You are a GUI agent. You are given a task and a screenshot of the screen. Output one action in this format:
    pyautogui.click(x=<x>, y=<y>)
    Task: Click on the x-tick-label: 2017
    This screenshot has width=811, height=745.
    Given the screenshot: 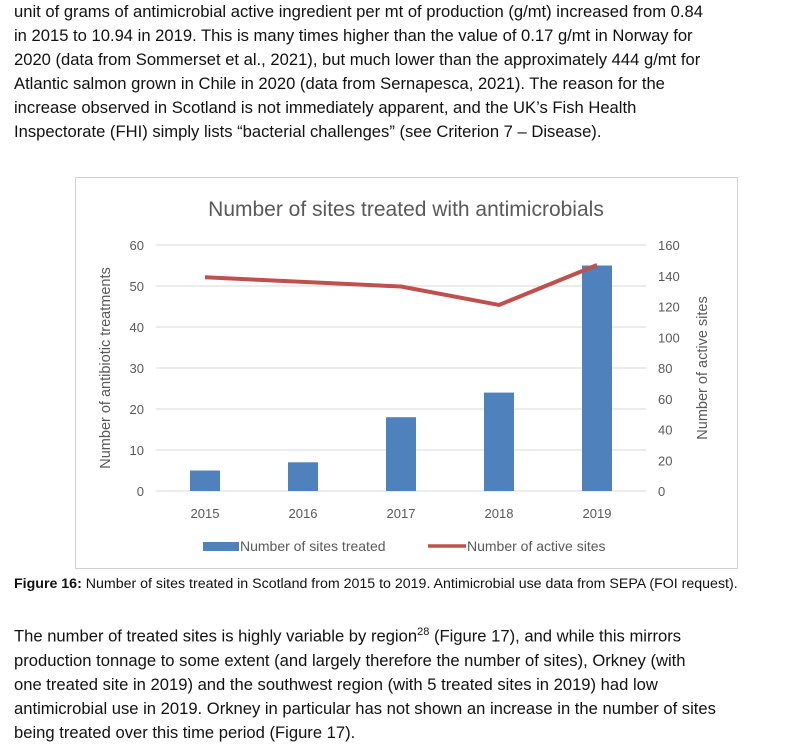 What is the action you would take?
    pyautogui.click(x=401, y=513)
    